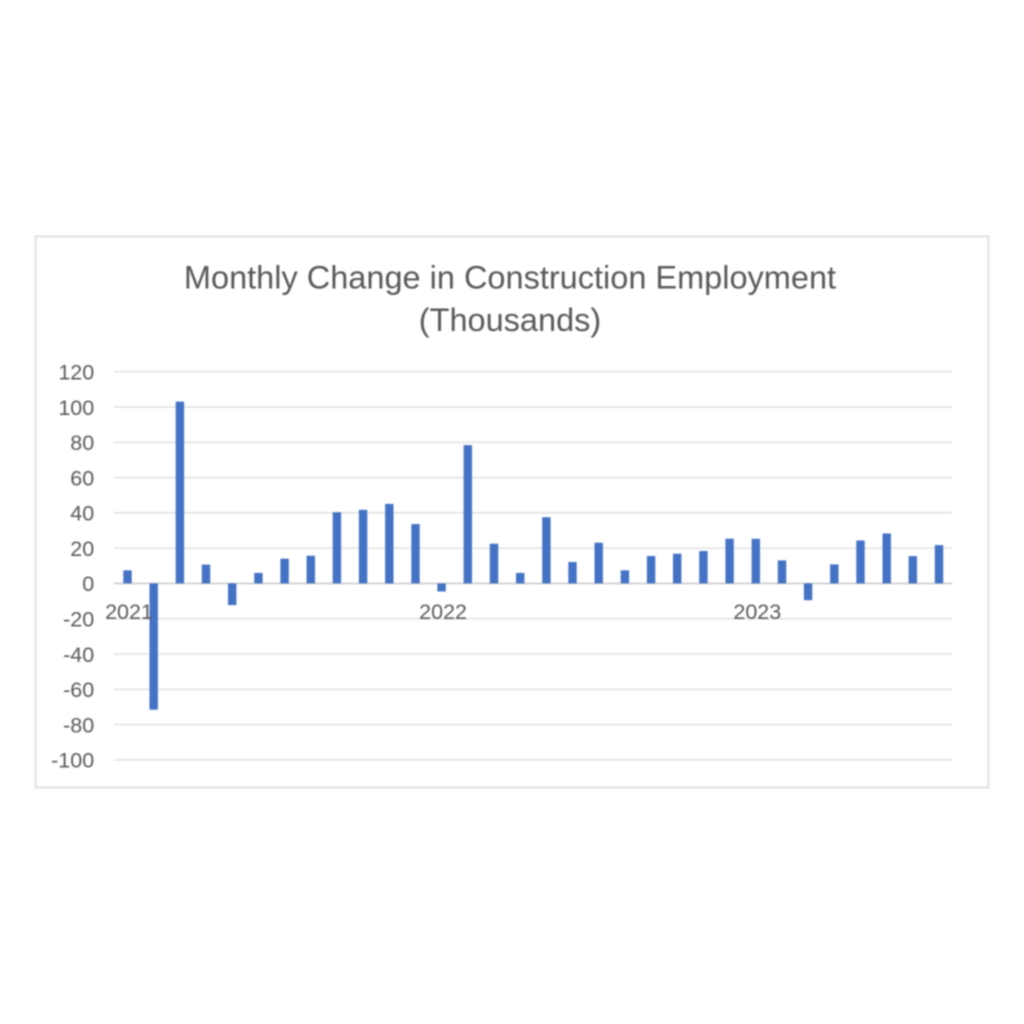  I want to click on svg-text: 40, so click(82, 514).